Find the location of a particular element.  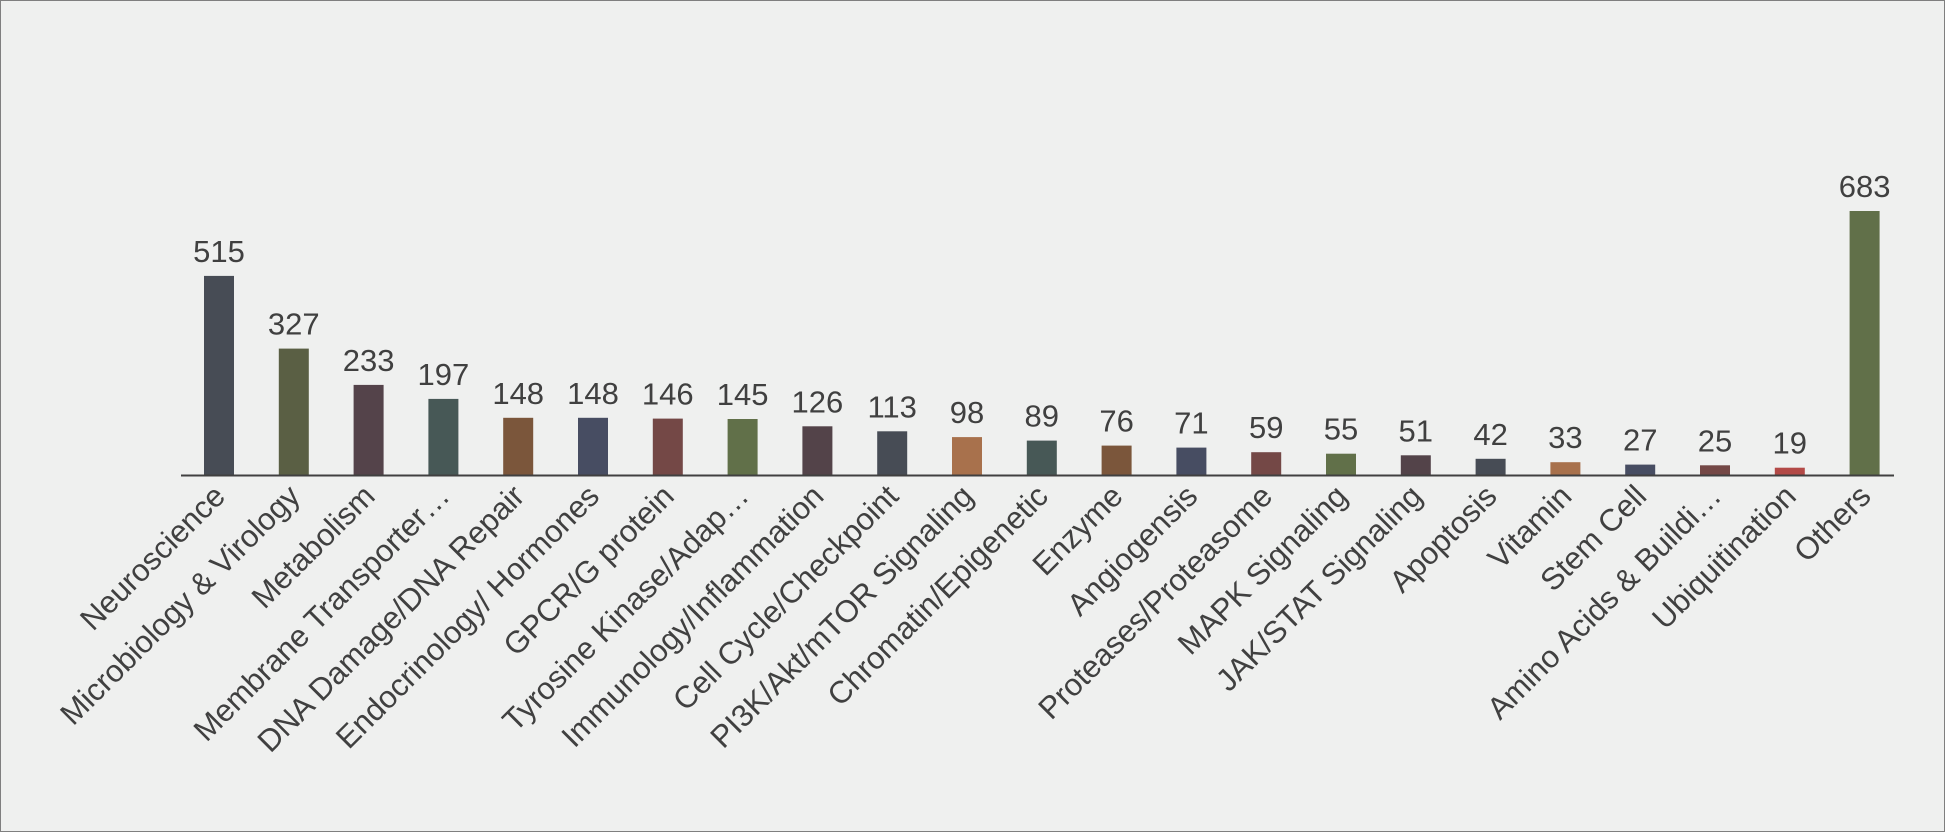

data-label: 197 is located at coordinates (444, 374).